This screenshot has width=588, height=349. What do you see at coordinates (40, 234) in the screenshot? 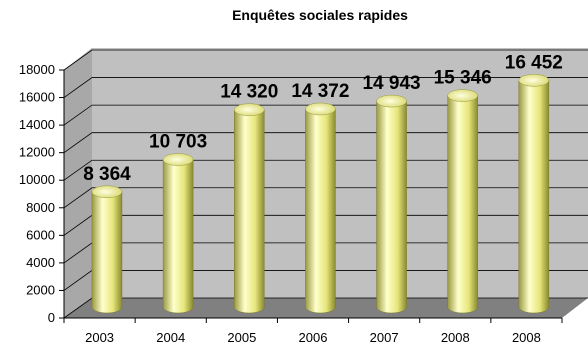
I see `y-tick-label: 6000` at bounding box center [40, 234].